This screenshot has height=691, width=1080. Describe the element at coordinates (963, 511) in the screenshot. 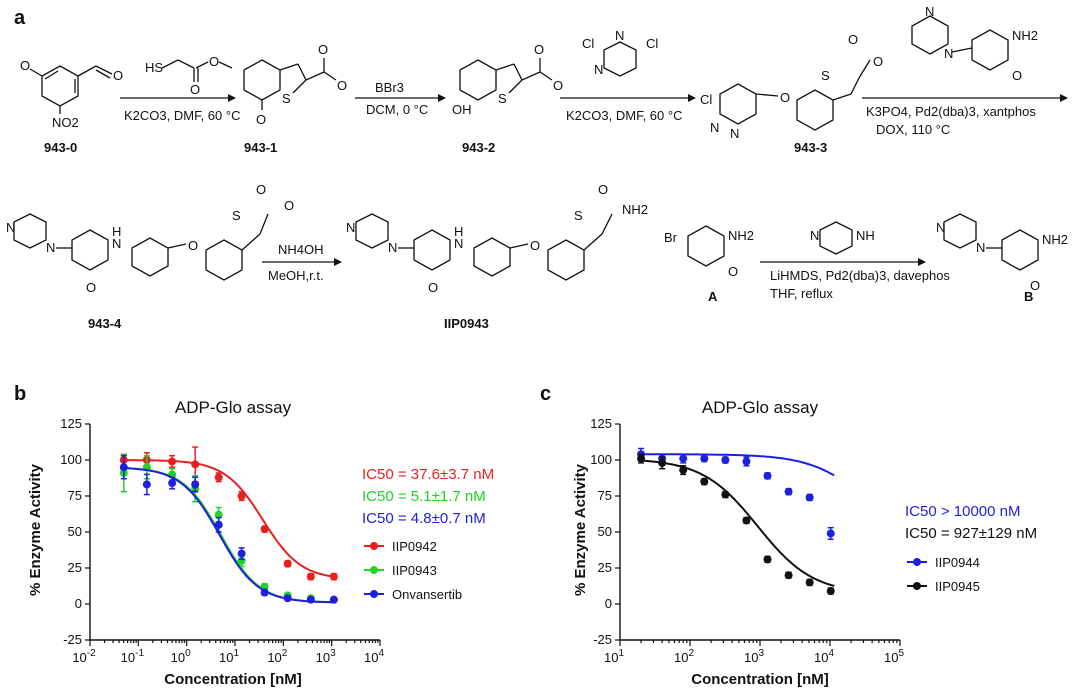

I see `ic50-annotation-iip0944: IC50 > 10000 nM` at that location.